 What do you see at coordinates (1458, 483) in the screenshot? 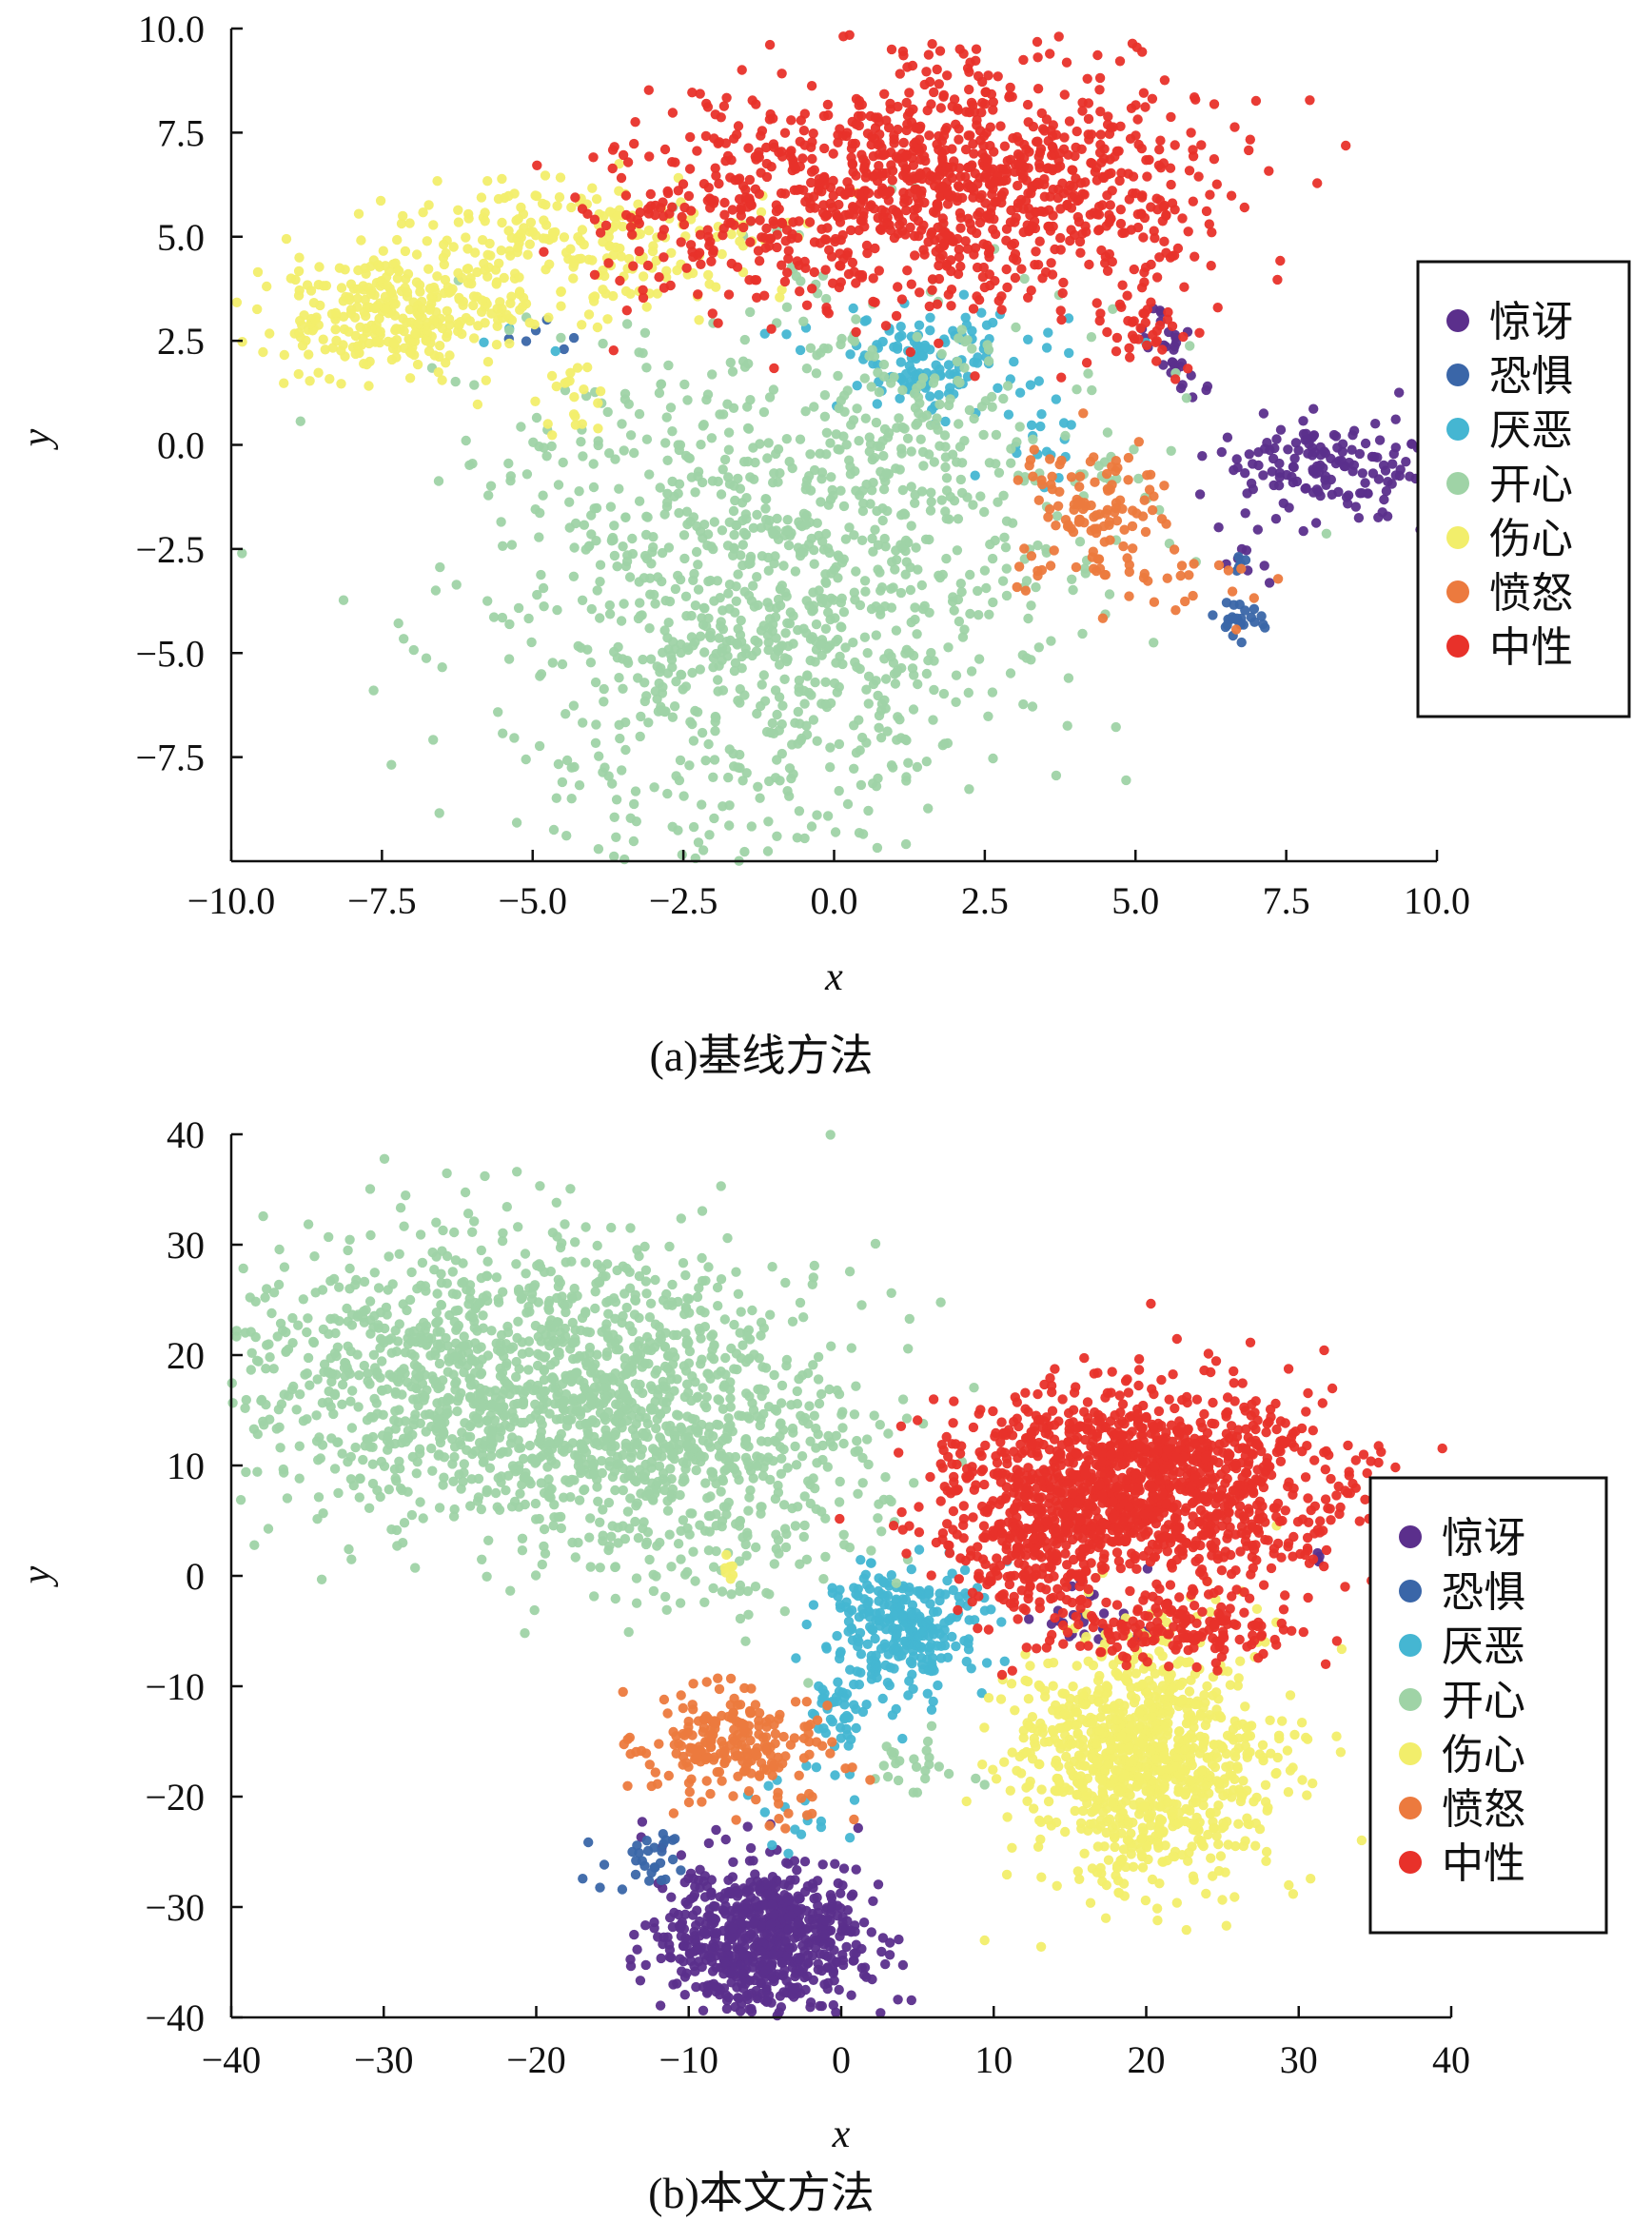
I see `legend-marker` at bounding box center [1458, 483].